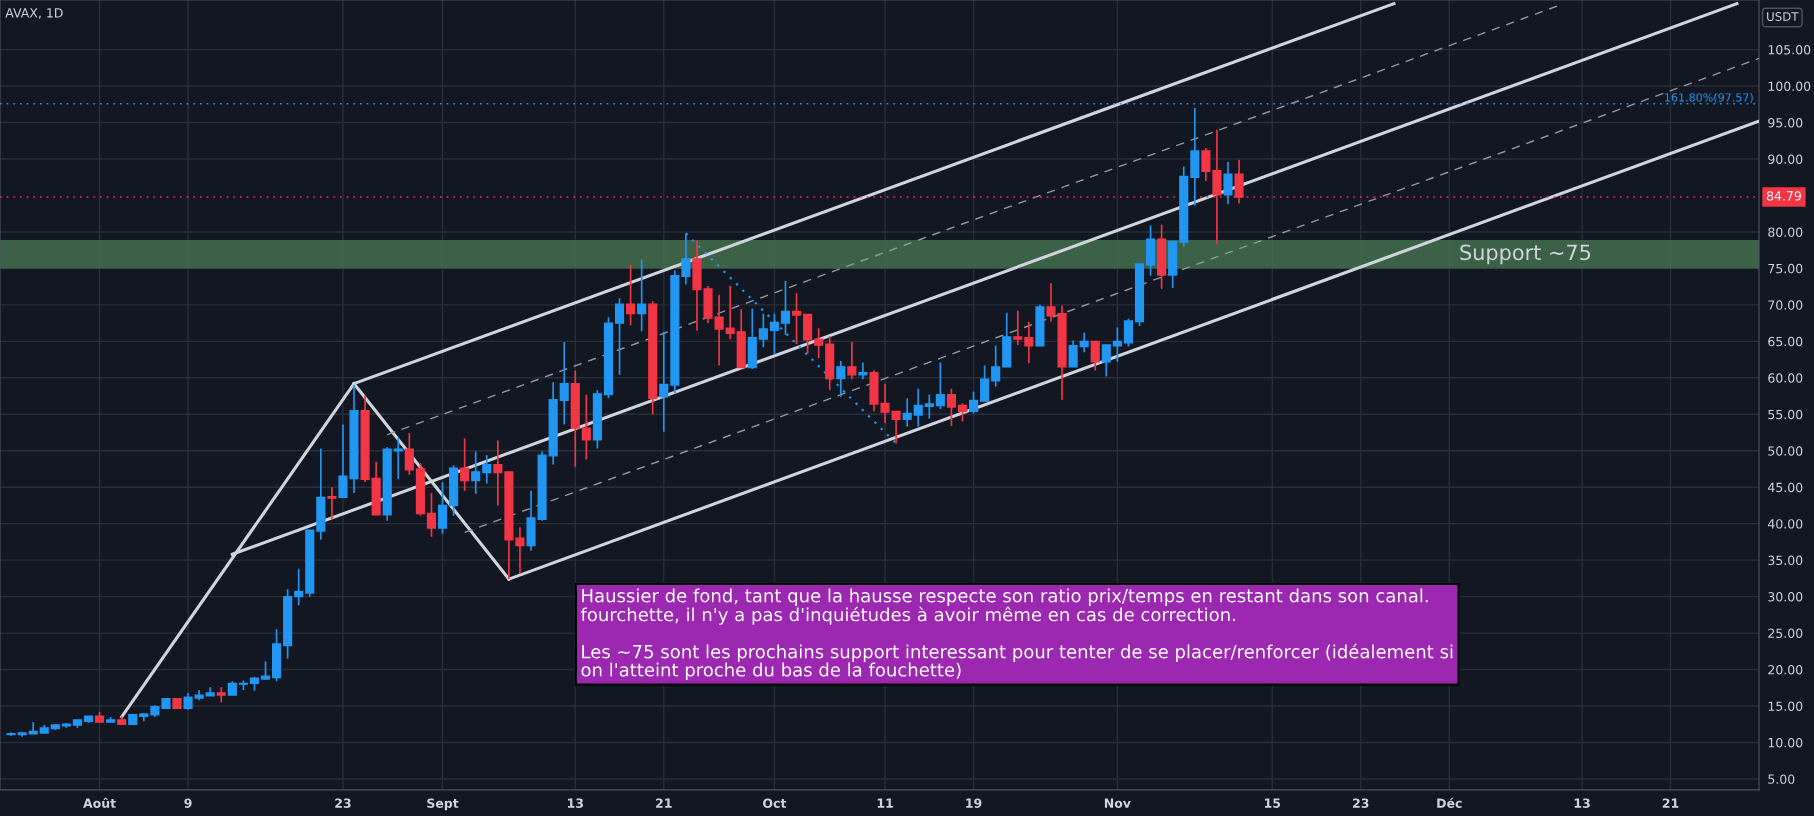 This screenshot has width=1814, height=816. Describe the element at coordinates (1709, 98) in the screenshot. I see `ref-line-label: 161.80%(97.57)` at that location.